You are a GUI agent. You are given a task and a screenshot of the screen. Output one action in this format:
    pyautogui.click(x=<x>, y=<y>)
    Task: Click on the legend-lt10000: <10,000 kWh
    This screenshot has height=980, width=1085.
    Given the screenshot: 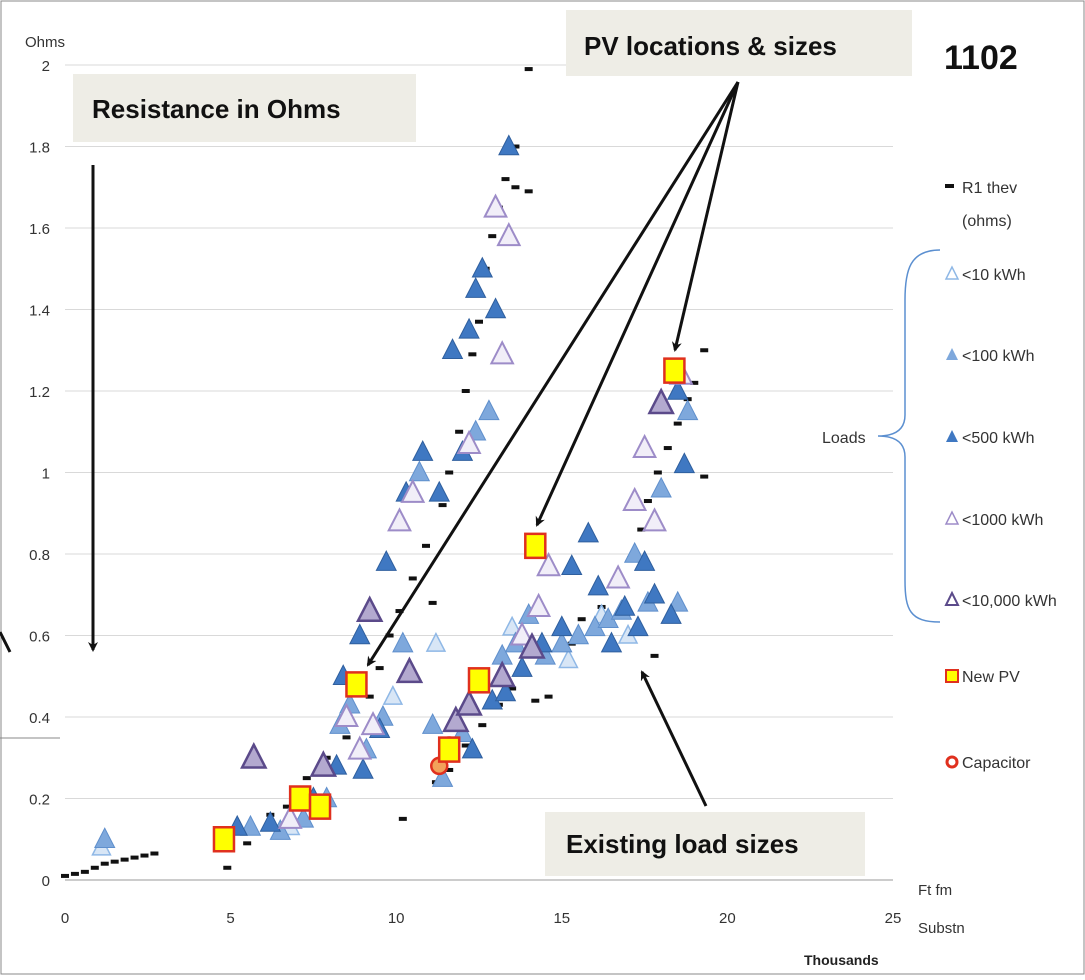 What is the action you would take?
    pyautogui.click(x=1009, y=601)
    